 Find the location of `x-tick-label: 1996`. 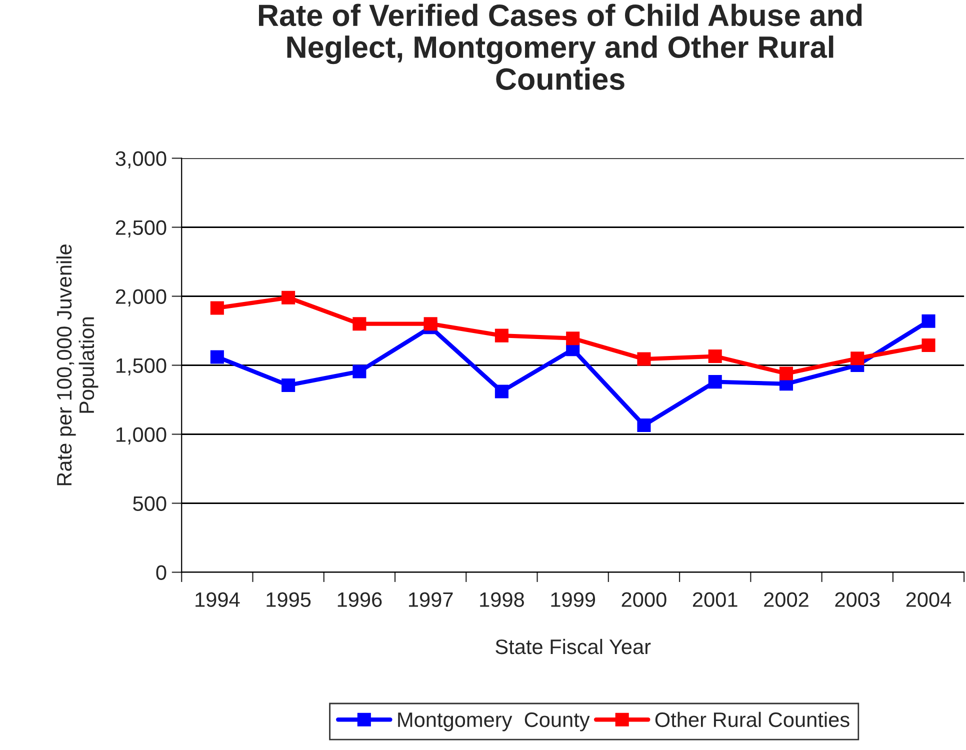

x-tick-label: 1996 is located at coordinates (360, 599).